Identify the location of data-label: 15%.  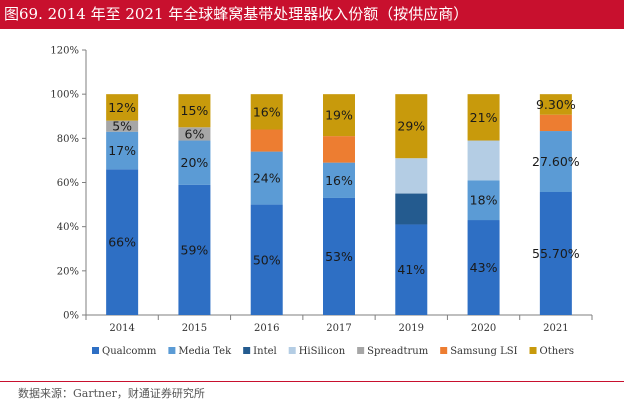
(195, 110).